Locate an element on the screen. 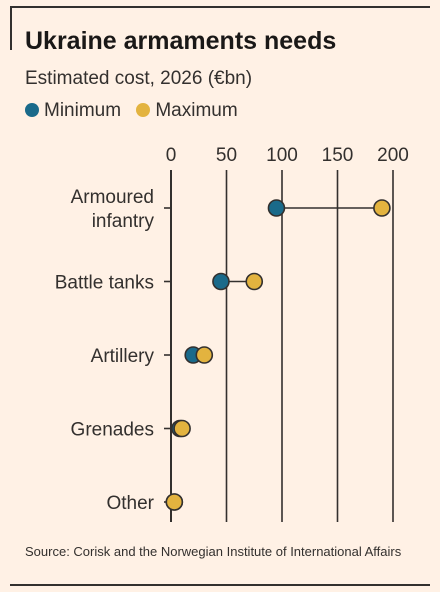 This screenshot has height=592, width=440. left-accent-border is located at coordinates (11, 28).